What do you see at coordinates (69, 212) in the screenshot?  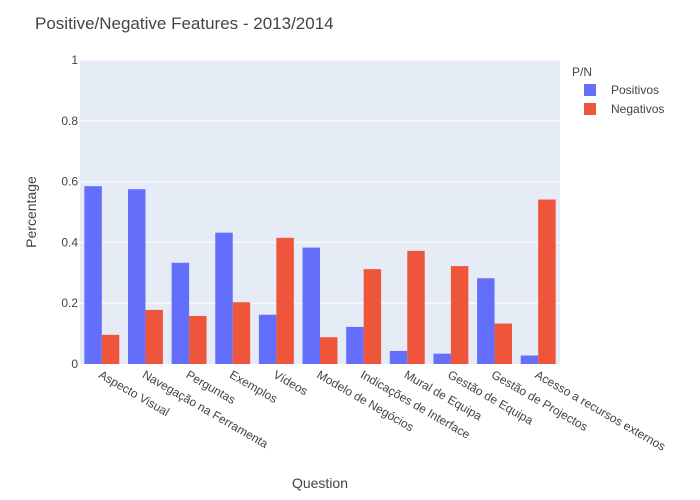 I see `y-axis-ticks: 0 0.2 0.4 0.6 0.8 1` at bounding box center [69, 212].